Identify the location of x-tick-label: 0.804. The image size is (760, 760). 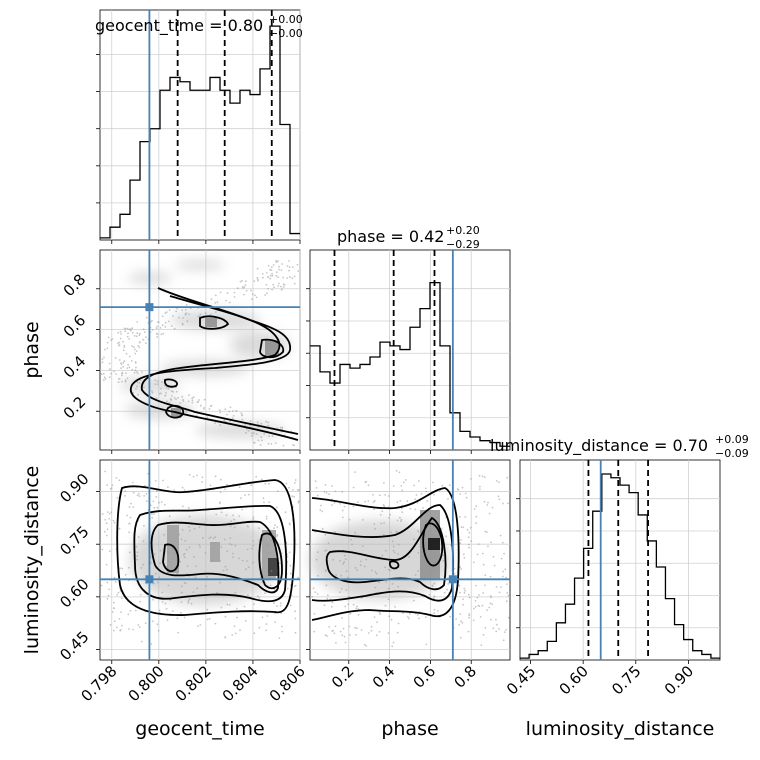
(240, 683).